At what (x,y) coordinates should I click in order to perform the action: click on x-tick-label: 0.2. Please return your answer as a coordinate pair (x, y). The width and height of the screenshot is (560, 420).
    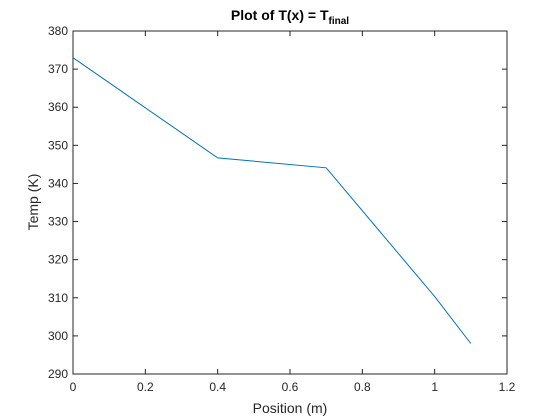
    Looking at the image, I should click on (145, 387).